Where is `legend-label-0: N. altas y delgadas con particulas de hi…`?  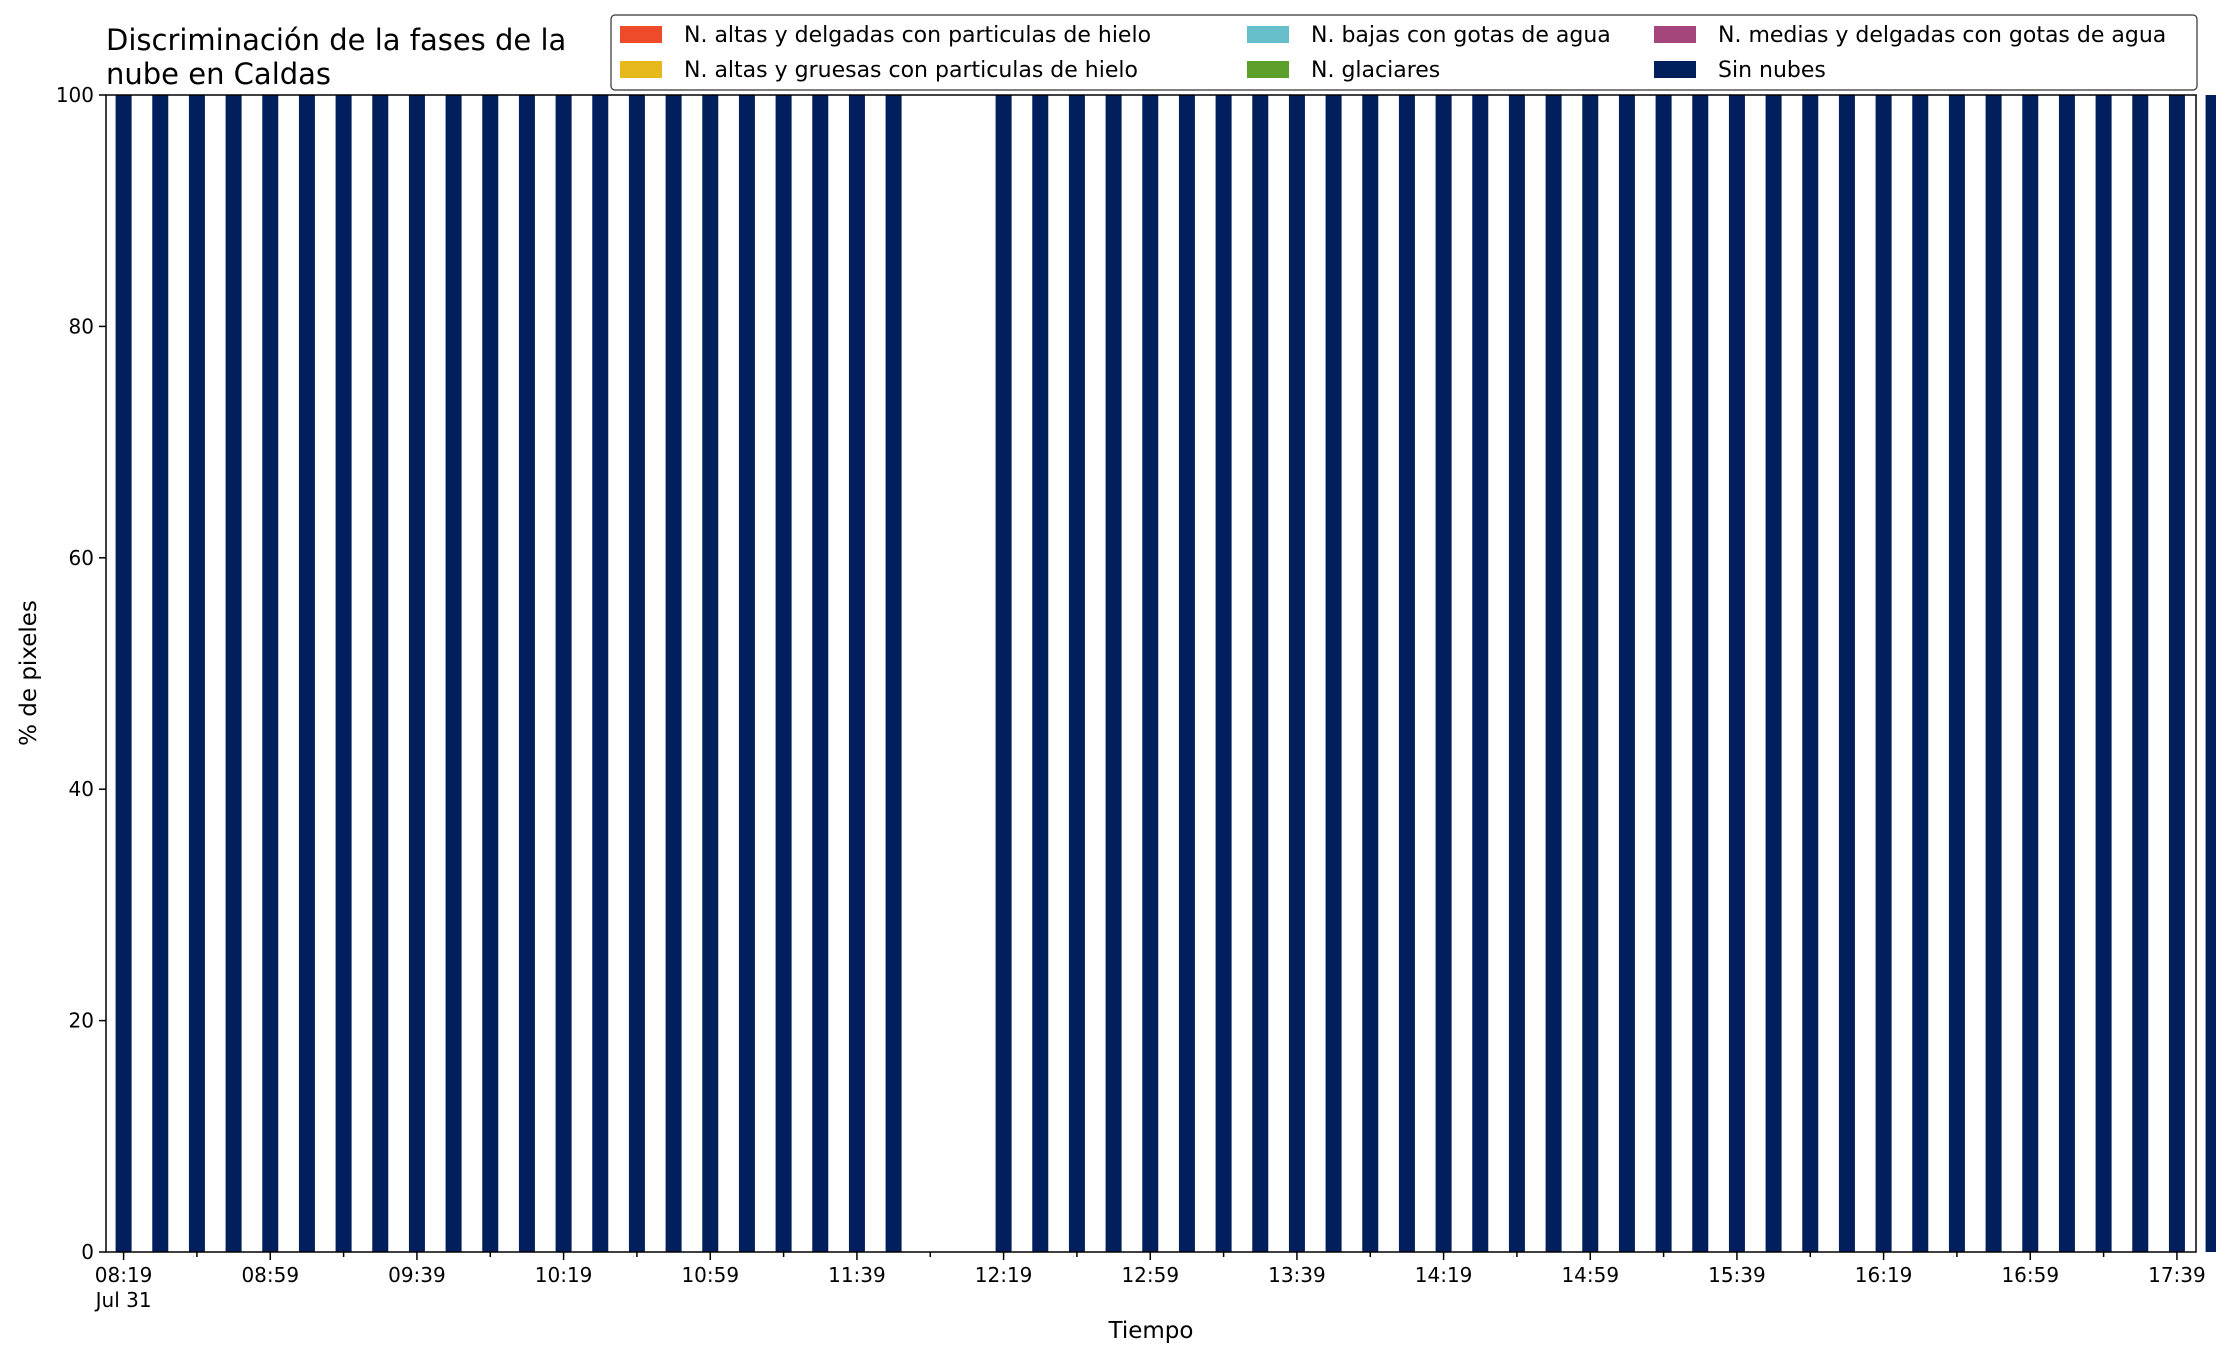
legend-label-0: N. altas y delgadas con particulas de hi… is located at coordinates (917, 35).